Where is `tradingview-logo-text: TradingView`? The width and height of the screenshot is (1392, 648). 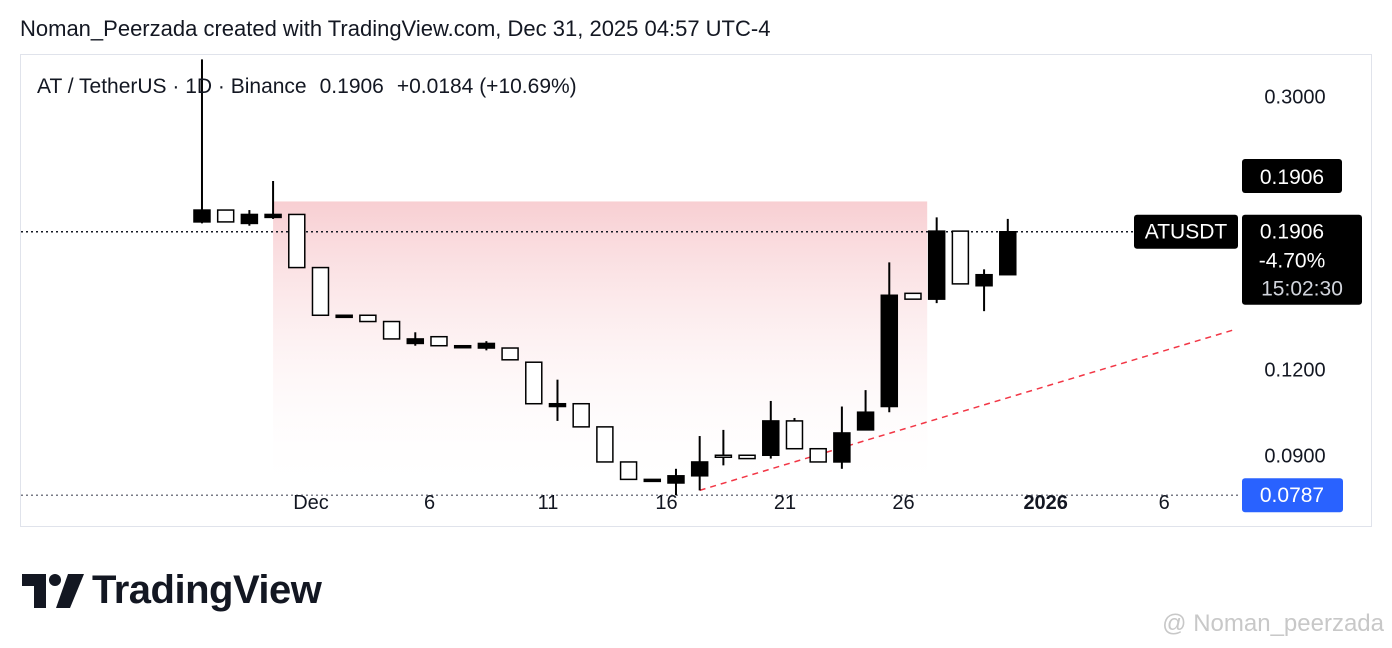 tradingview-logo-text: TradingView is located at coordinates (207, 590).